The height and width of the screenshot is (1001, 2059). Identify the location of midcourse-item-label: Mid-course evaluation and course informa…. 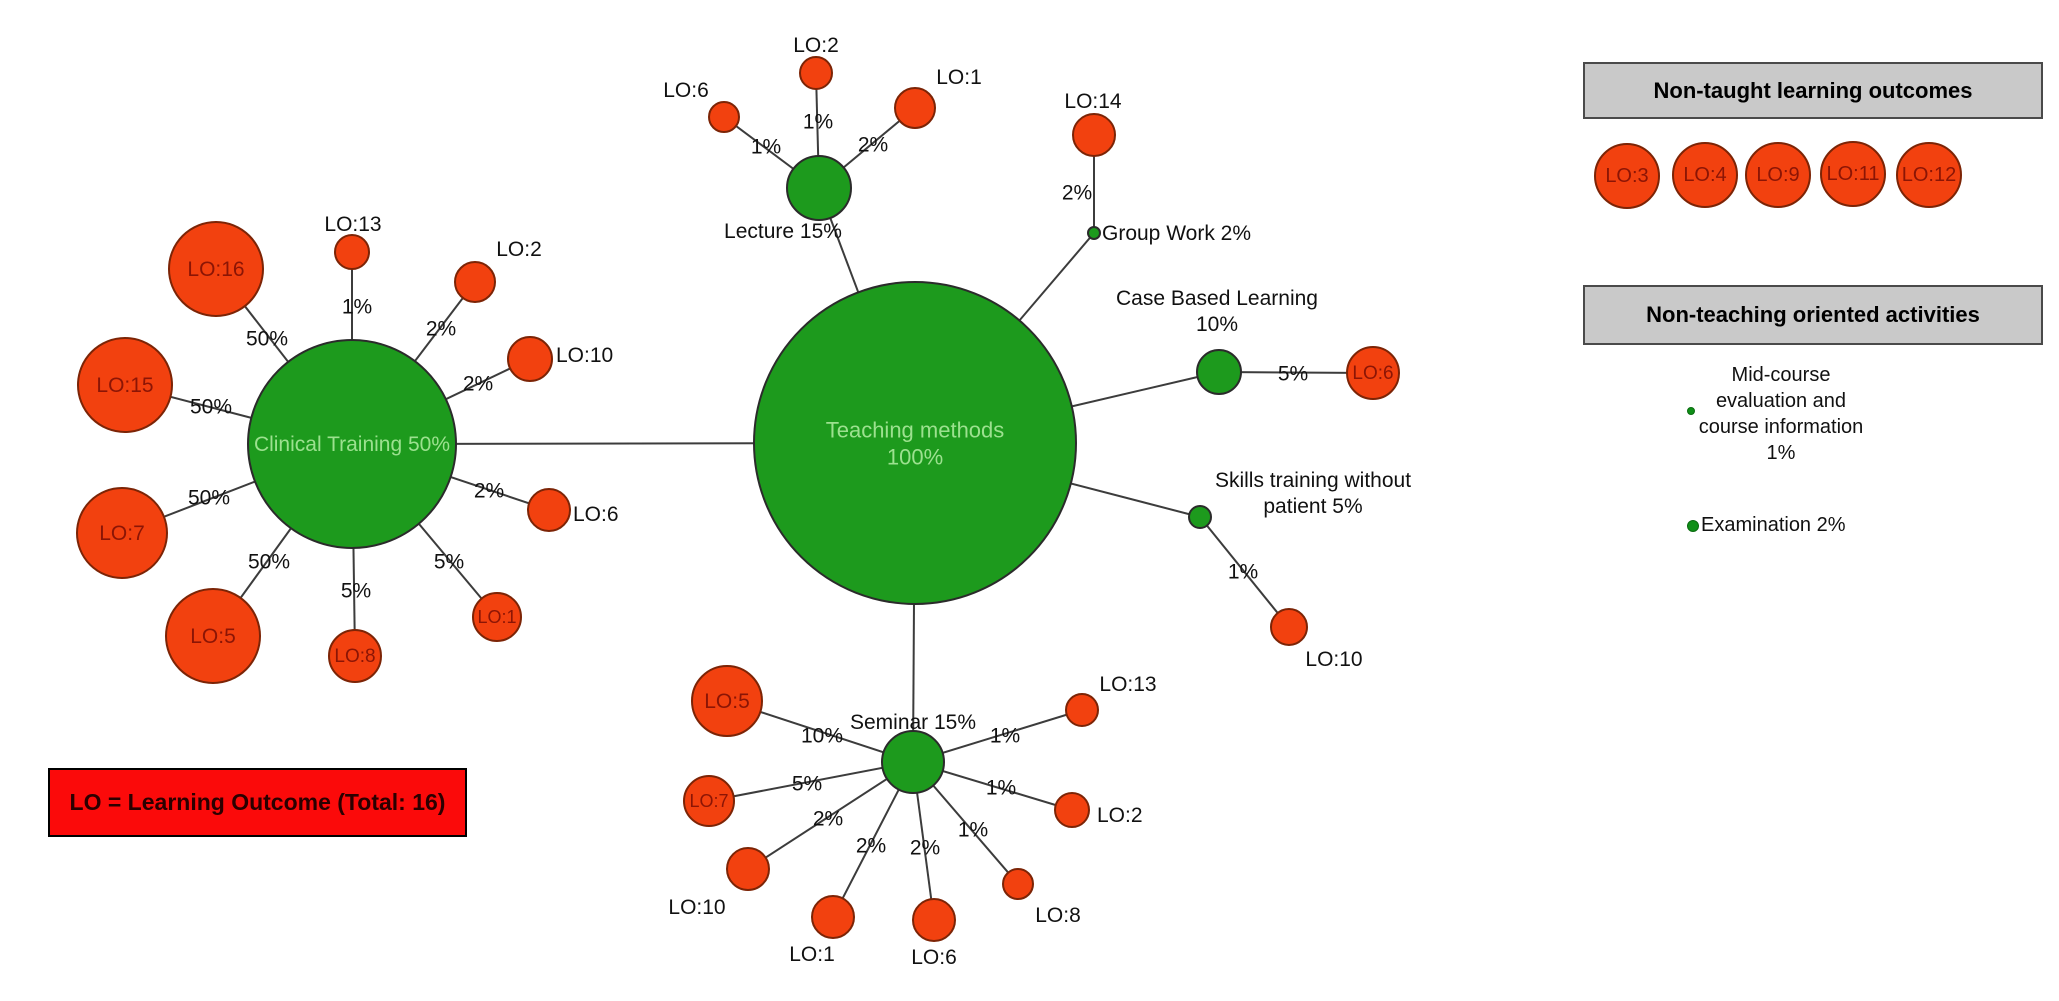
(1781, 414).